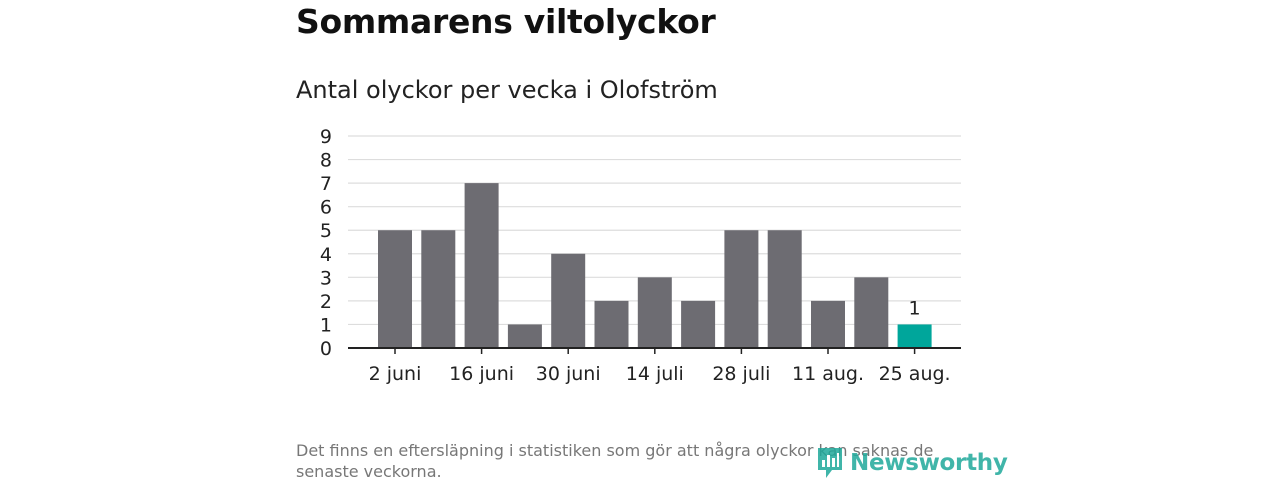 This screenshot has height=482, width=1280. I want to click on newsworthy-logo: Newsworthy, so click(912, 463).